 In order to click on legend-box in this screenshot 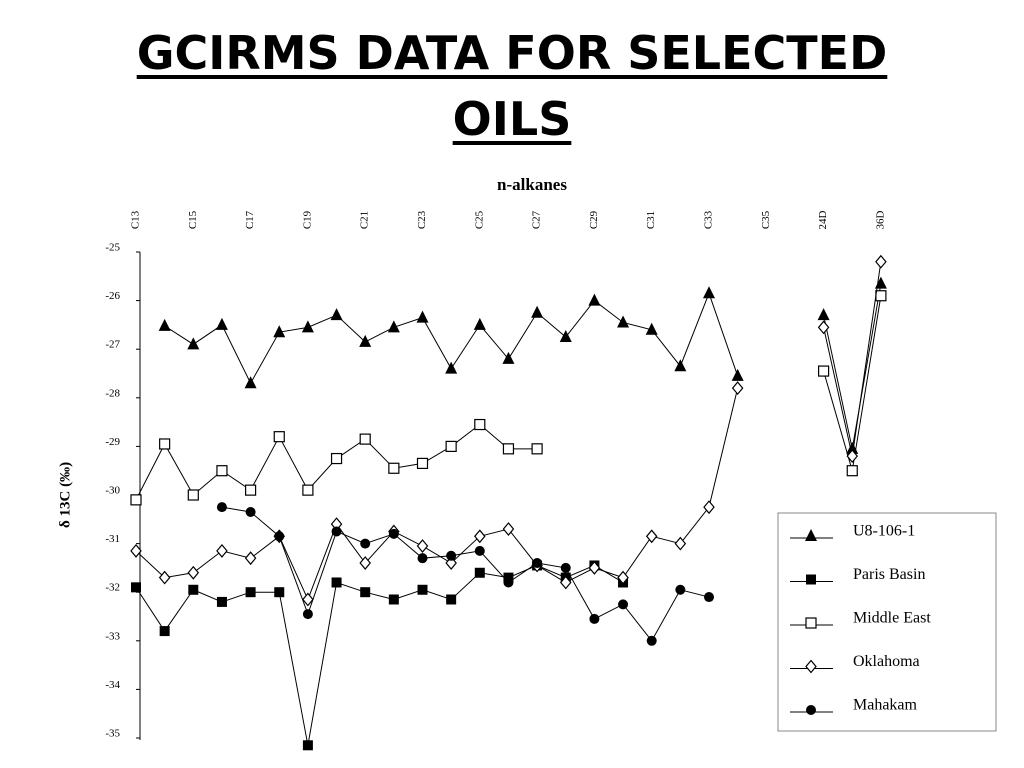, I will do `click(887, 622)`.